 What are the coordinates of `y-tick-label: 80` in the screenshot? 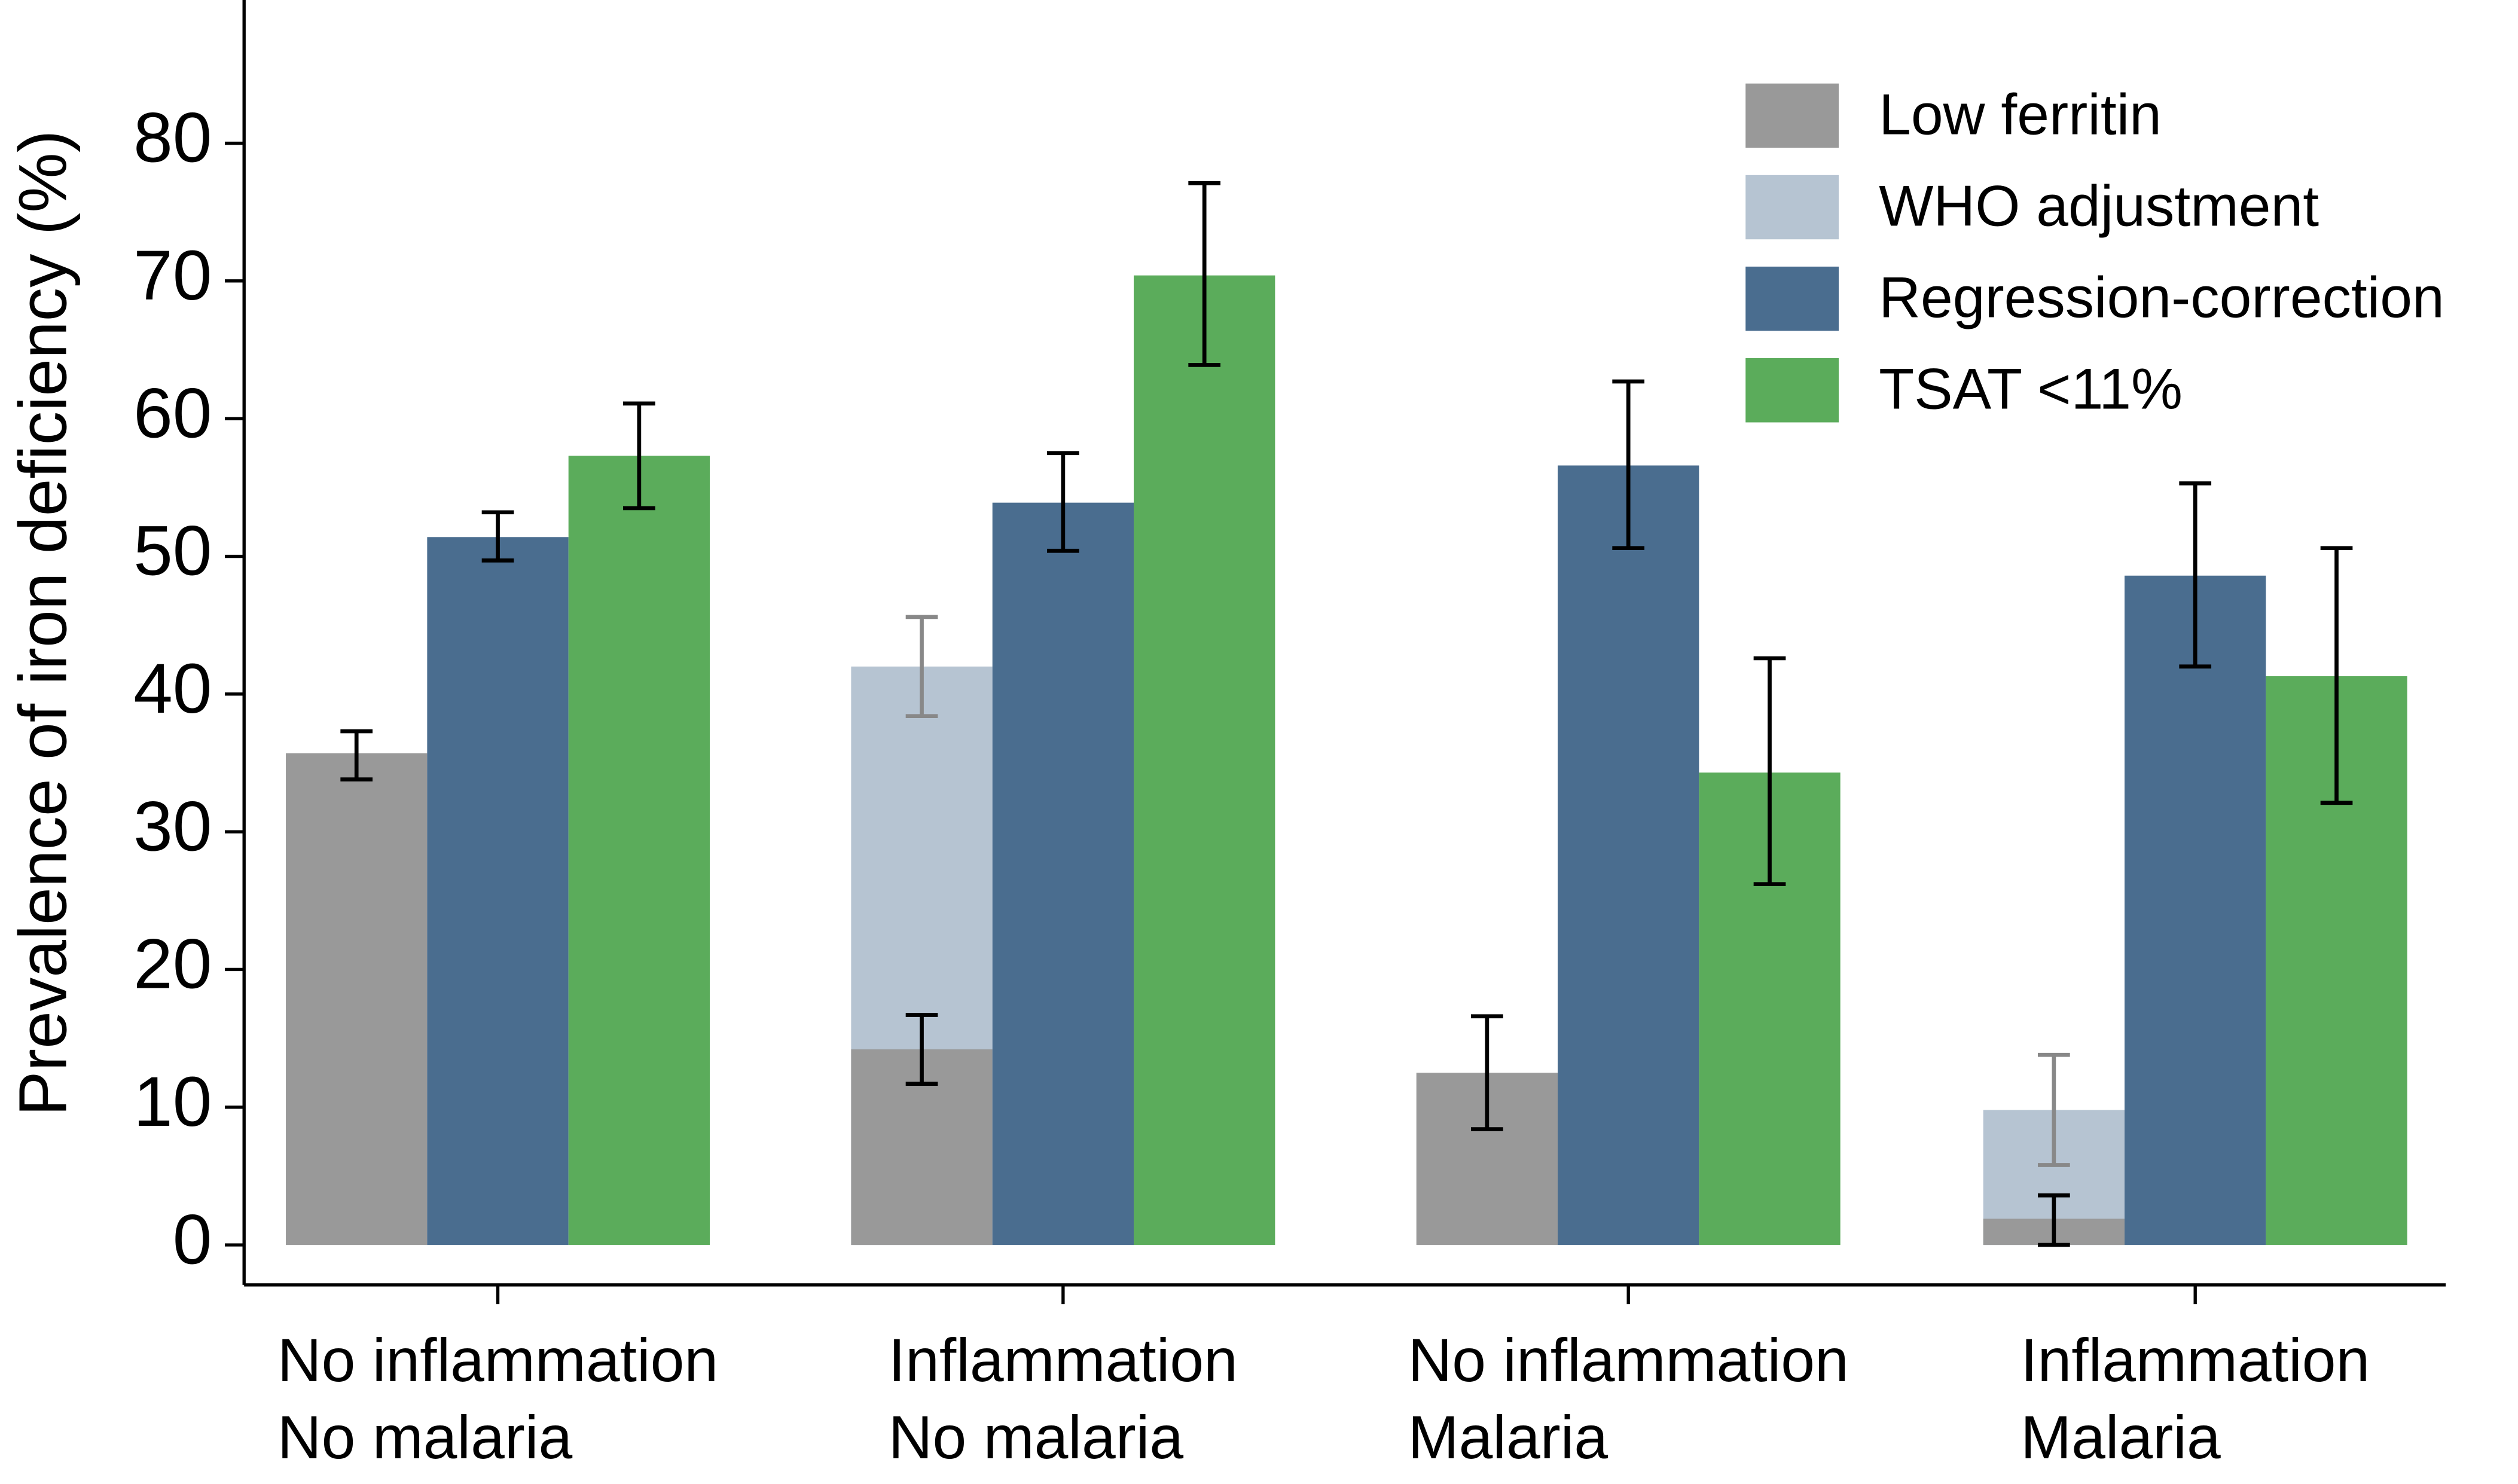 It's located at (172, 138).